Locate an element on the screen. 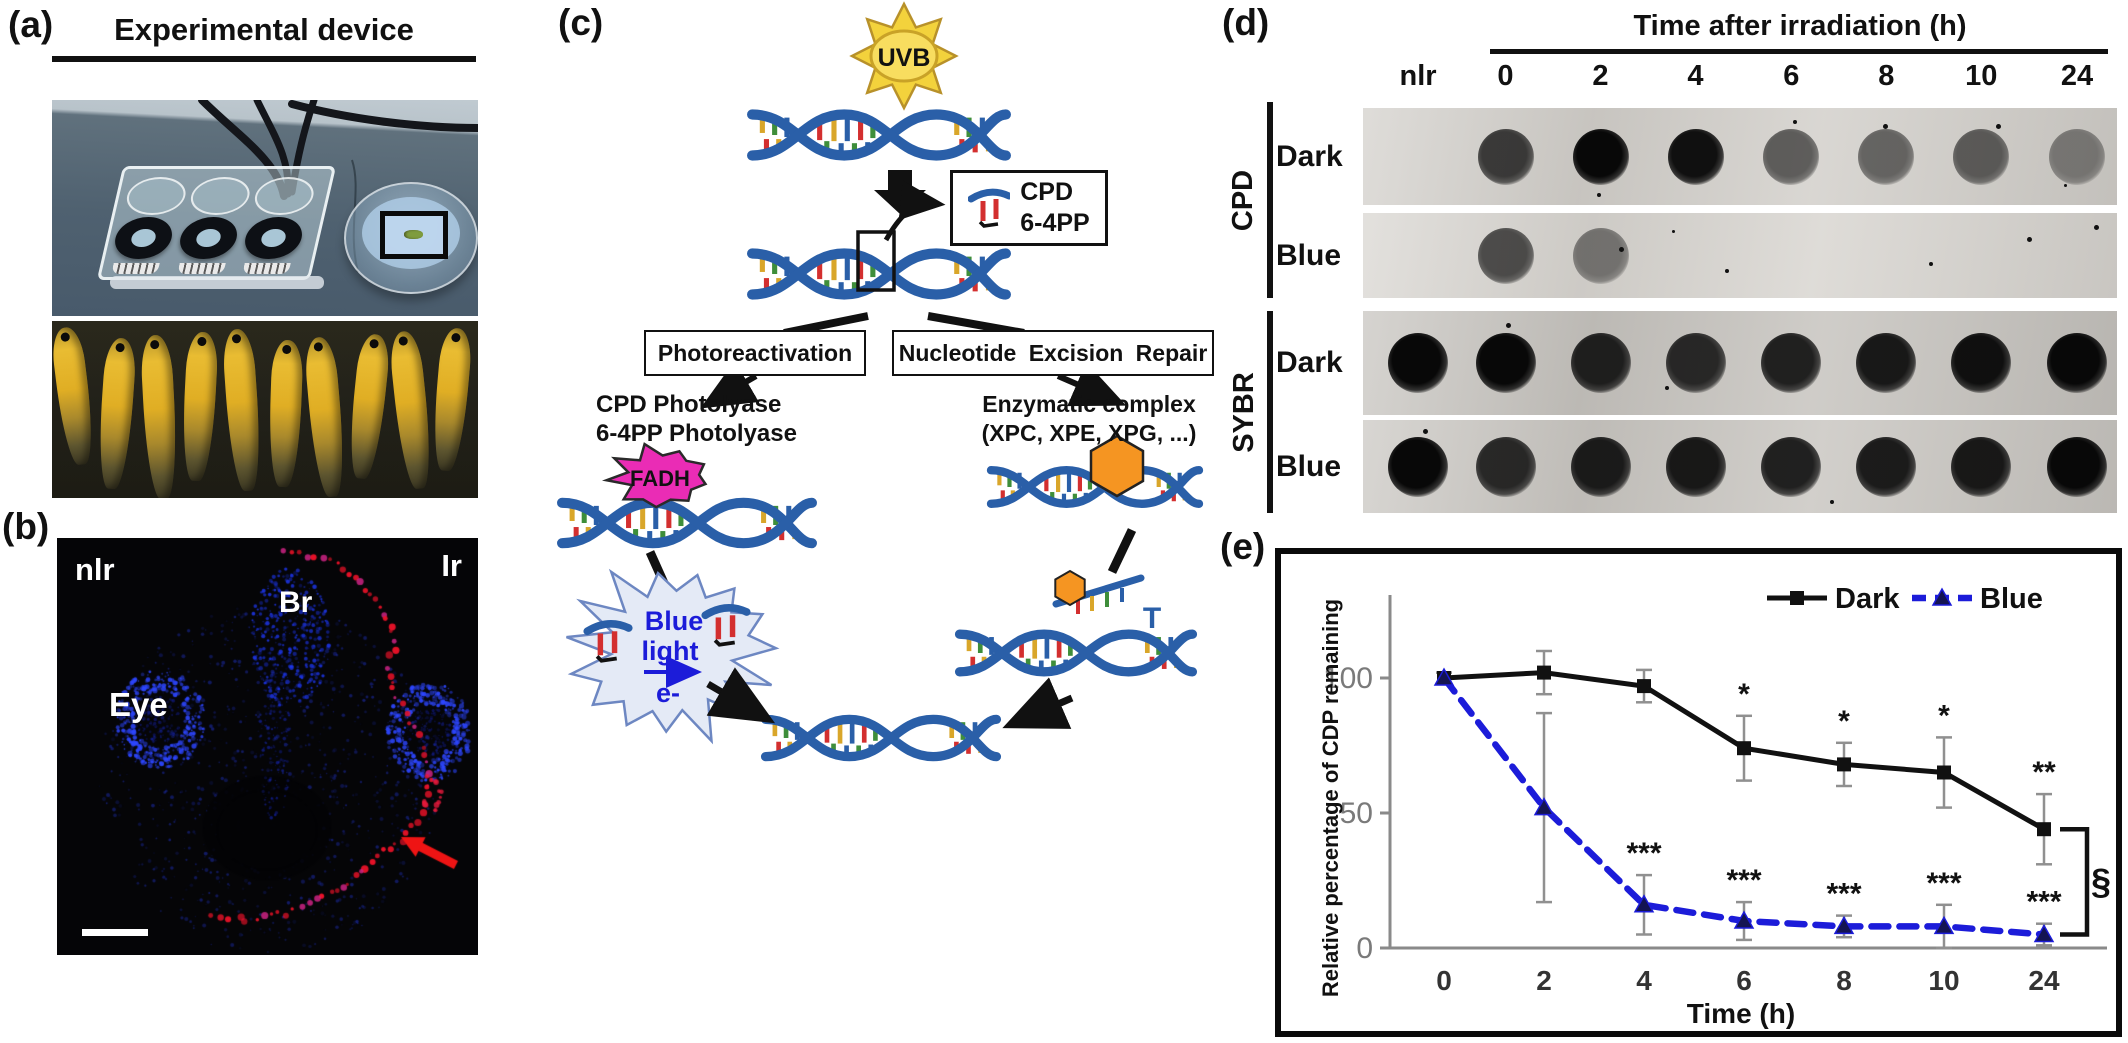  lesion-line1: CPD is located at coordinates (1047, 192).